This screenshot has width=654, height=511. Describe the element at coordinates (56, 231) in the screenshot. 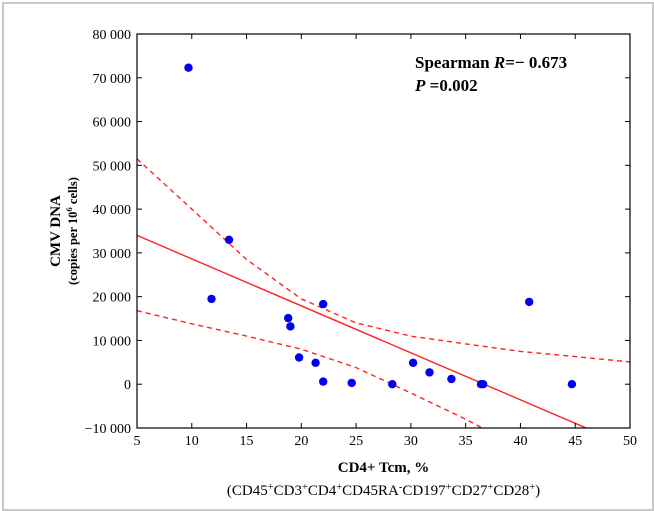

I see `y-axis-label: CMV DNA` at that location.